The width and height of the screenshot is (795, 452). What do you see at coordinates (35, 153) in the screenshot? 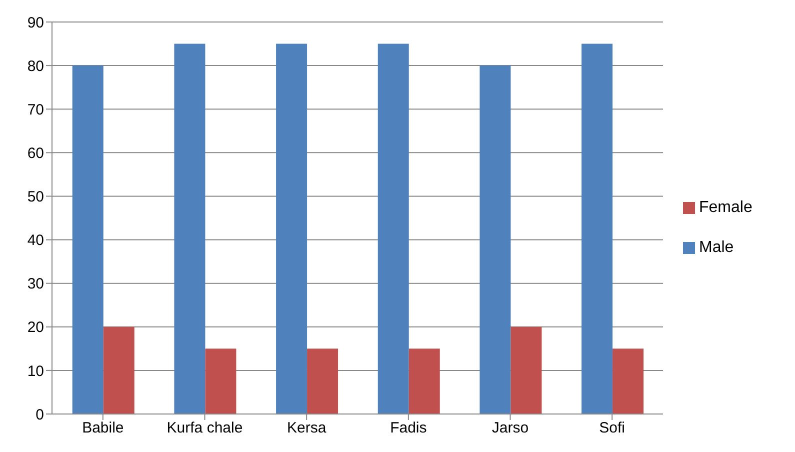
I see `y-tick-label: 60` at bounding box center [35, 153].